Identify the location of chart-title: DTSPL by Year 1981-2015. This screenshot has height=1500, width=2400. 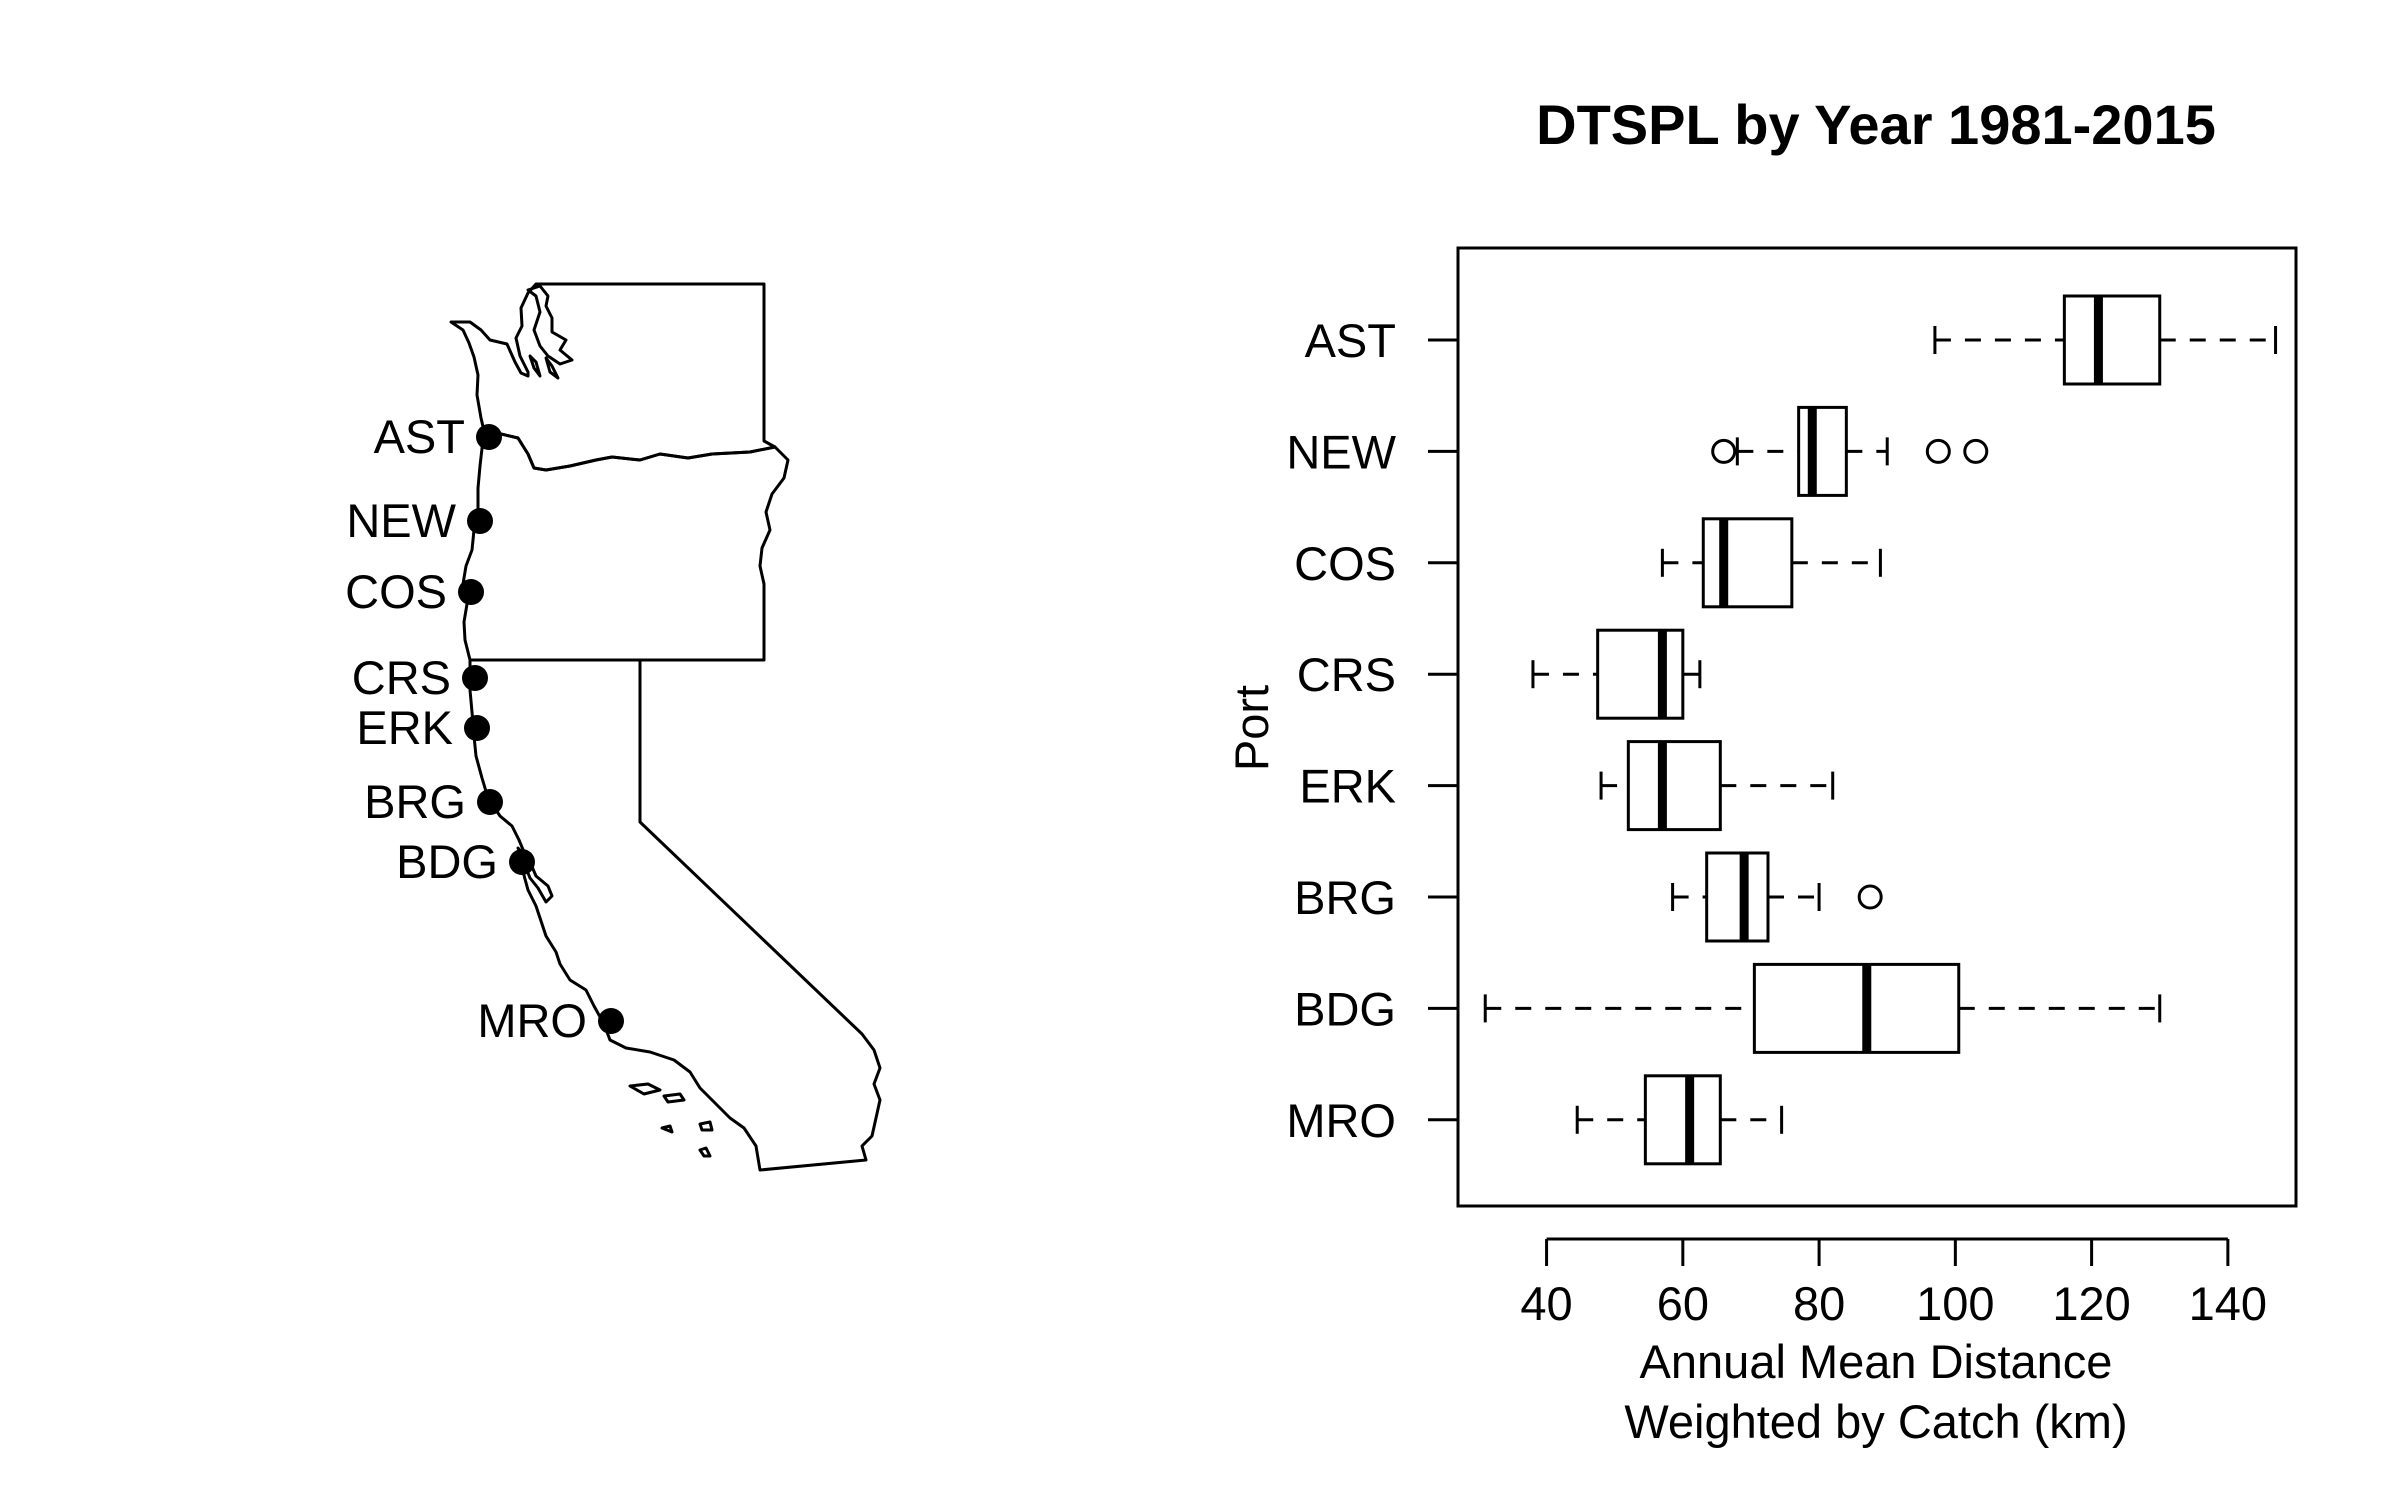
(1876, 124).